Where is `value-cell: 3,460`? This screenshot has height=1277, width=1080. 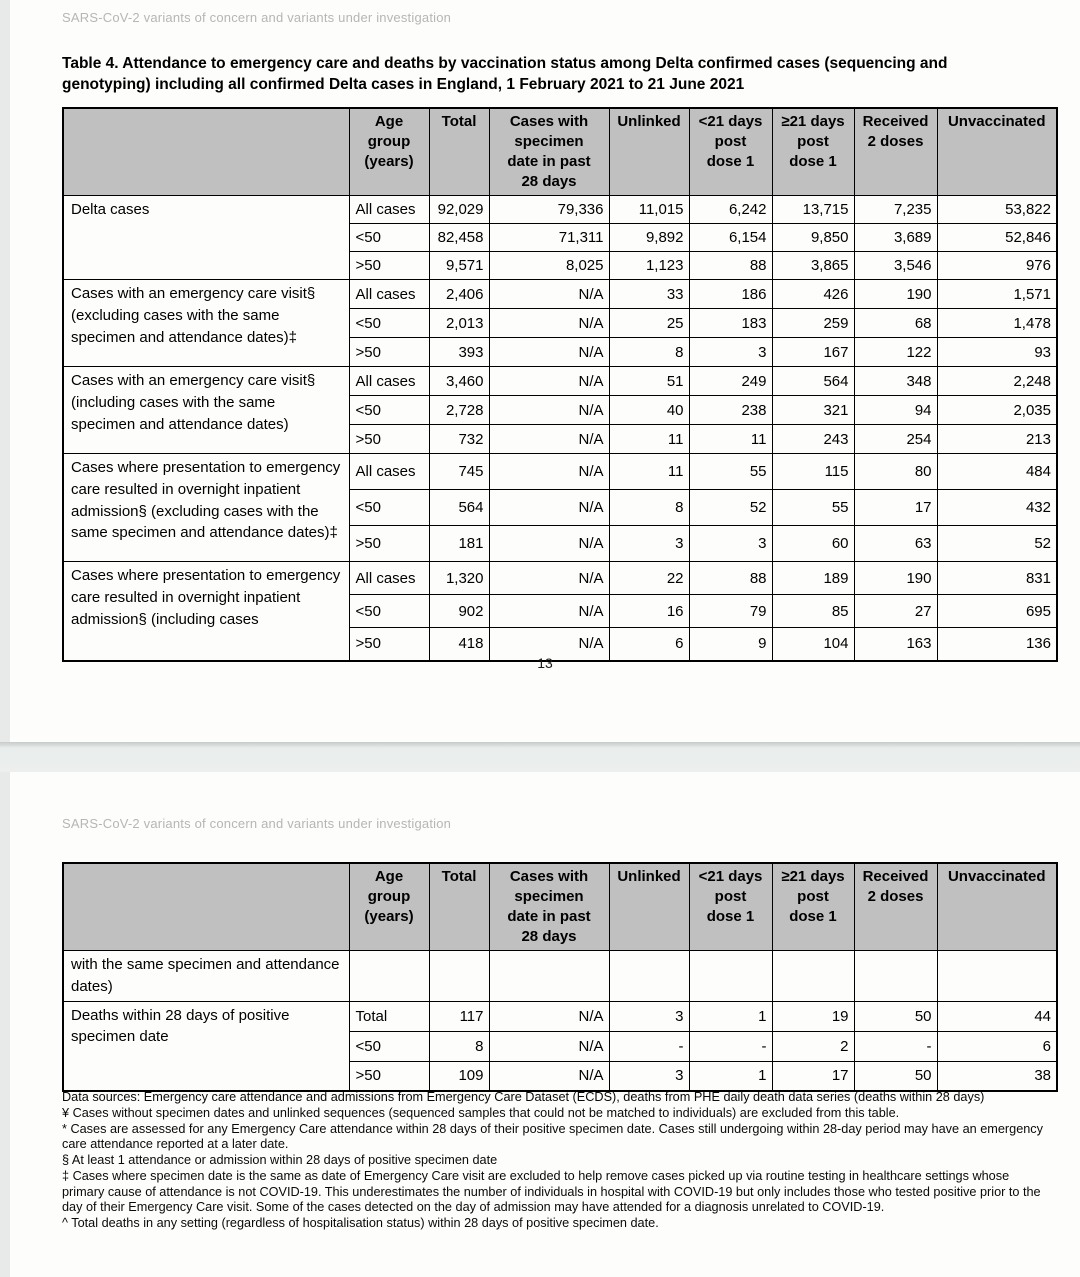
value-cell: 3,460 is located at coordinates (459, 381).